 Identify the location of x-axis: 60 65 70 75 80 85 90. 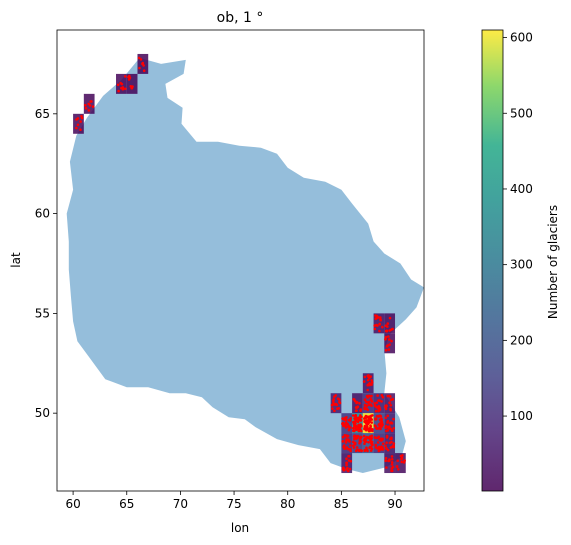
(234, 501).